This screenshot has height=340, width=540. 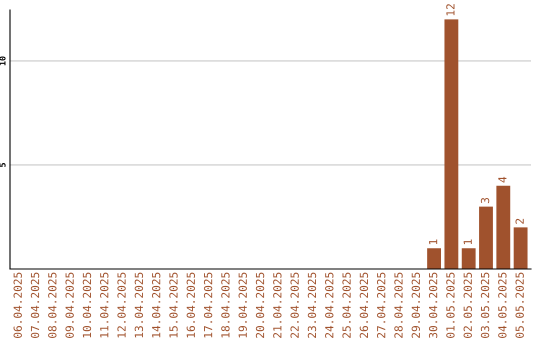 What do you see at coordinates (519, 221) in the screenshot?
I see `data-label: 2` at bounding box center [519, 221].